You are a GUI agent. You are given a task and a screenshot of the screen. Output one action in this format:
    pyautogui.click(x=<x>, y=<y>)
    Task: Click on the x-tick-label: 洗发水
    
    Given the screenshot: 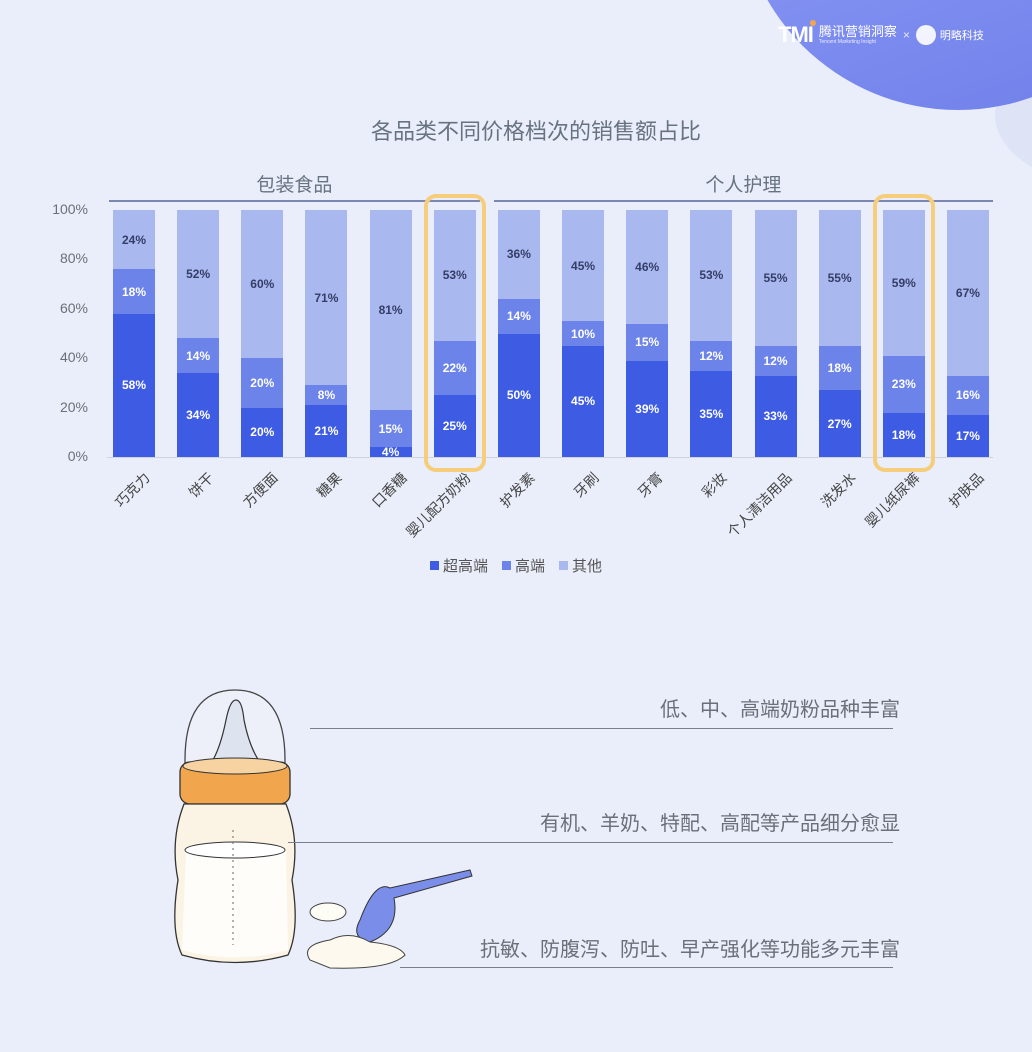 What is the action you would take?
    pyautogui.click(x=838, y=490)
    